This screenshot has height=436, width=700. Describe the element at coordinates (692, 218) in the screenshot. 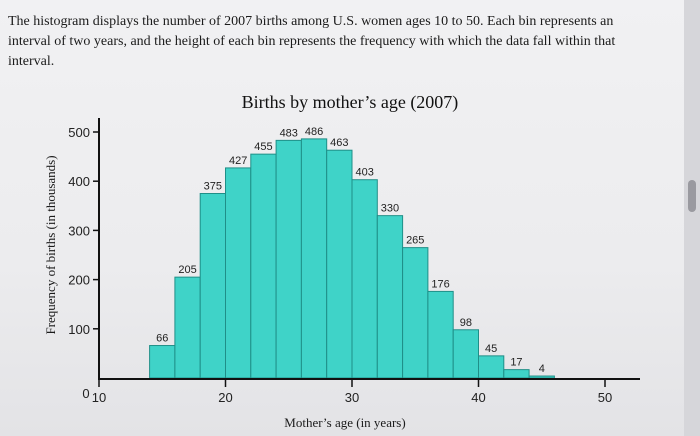

I see `vertical-scrollbar` at that location.